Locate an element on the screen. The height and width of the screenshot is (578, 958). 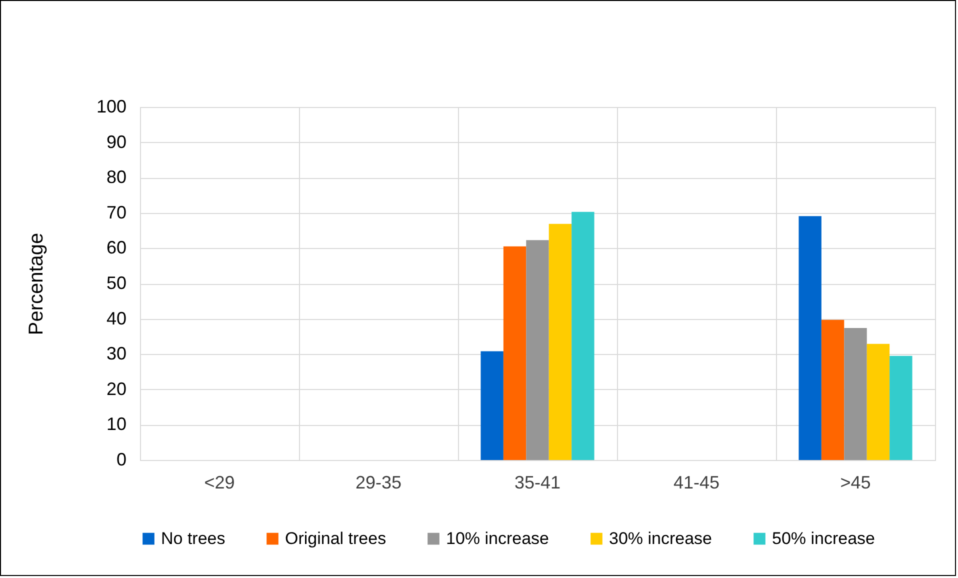
x-tick-label: <29 is located at coordinates (219, 482).